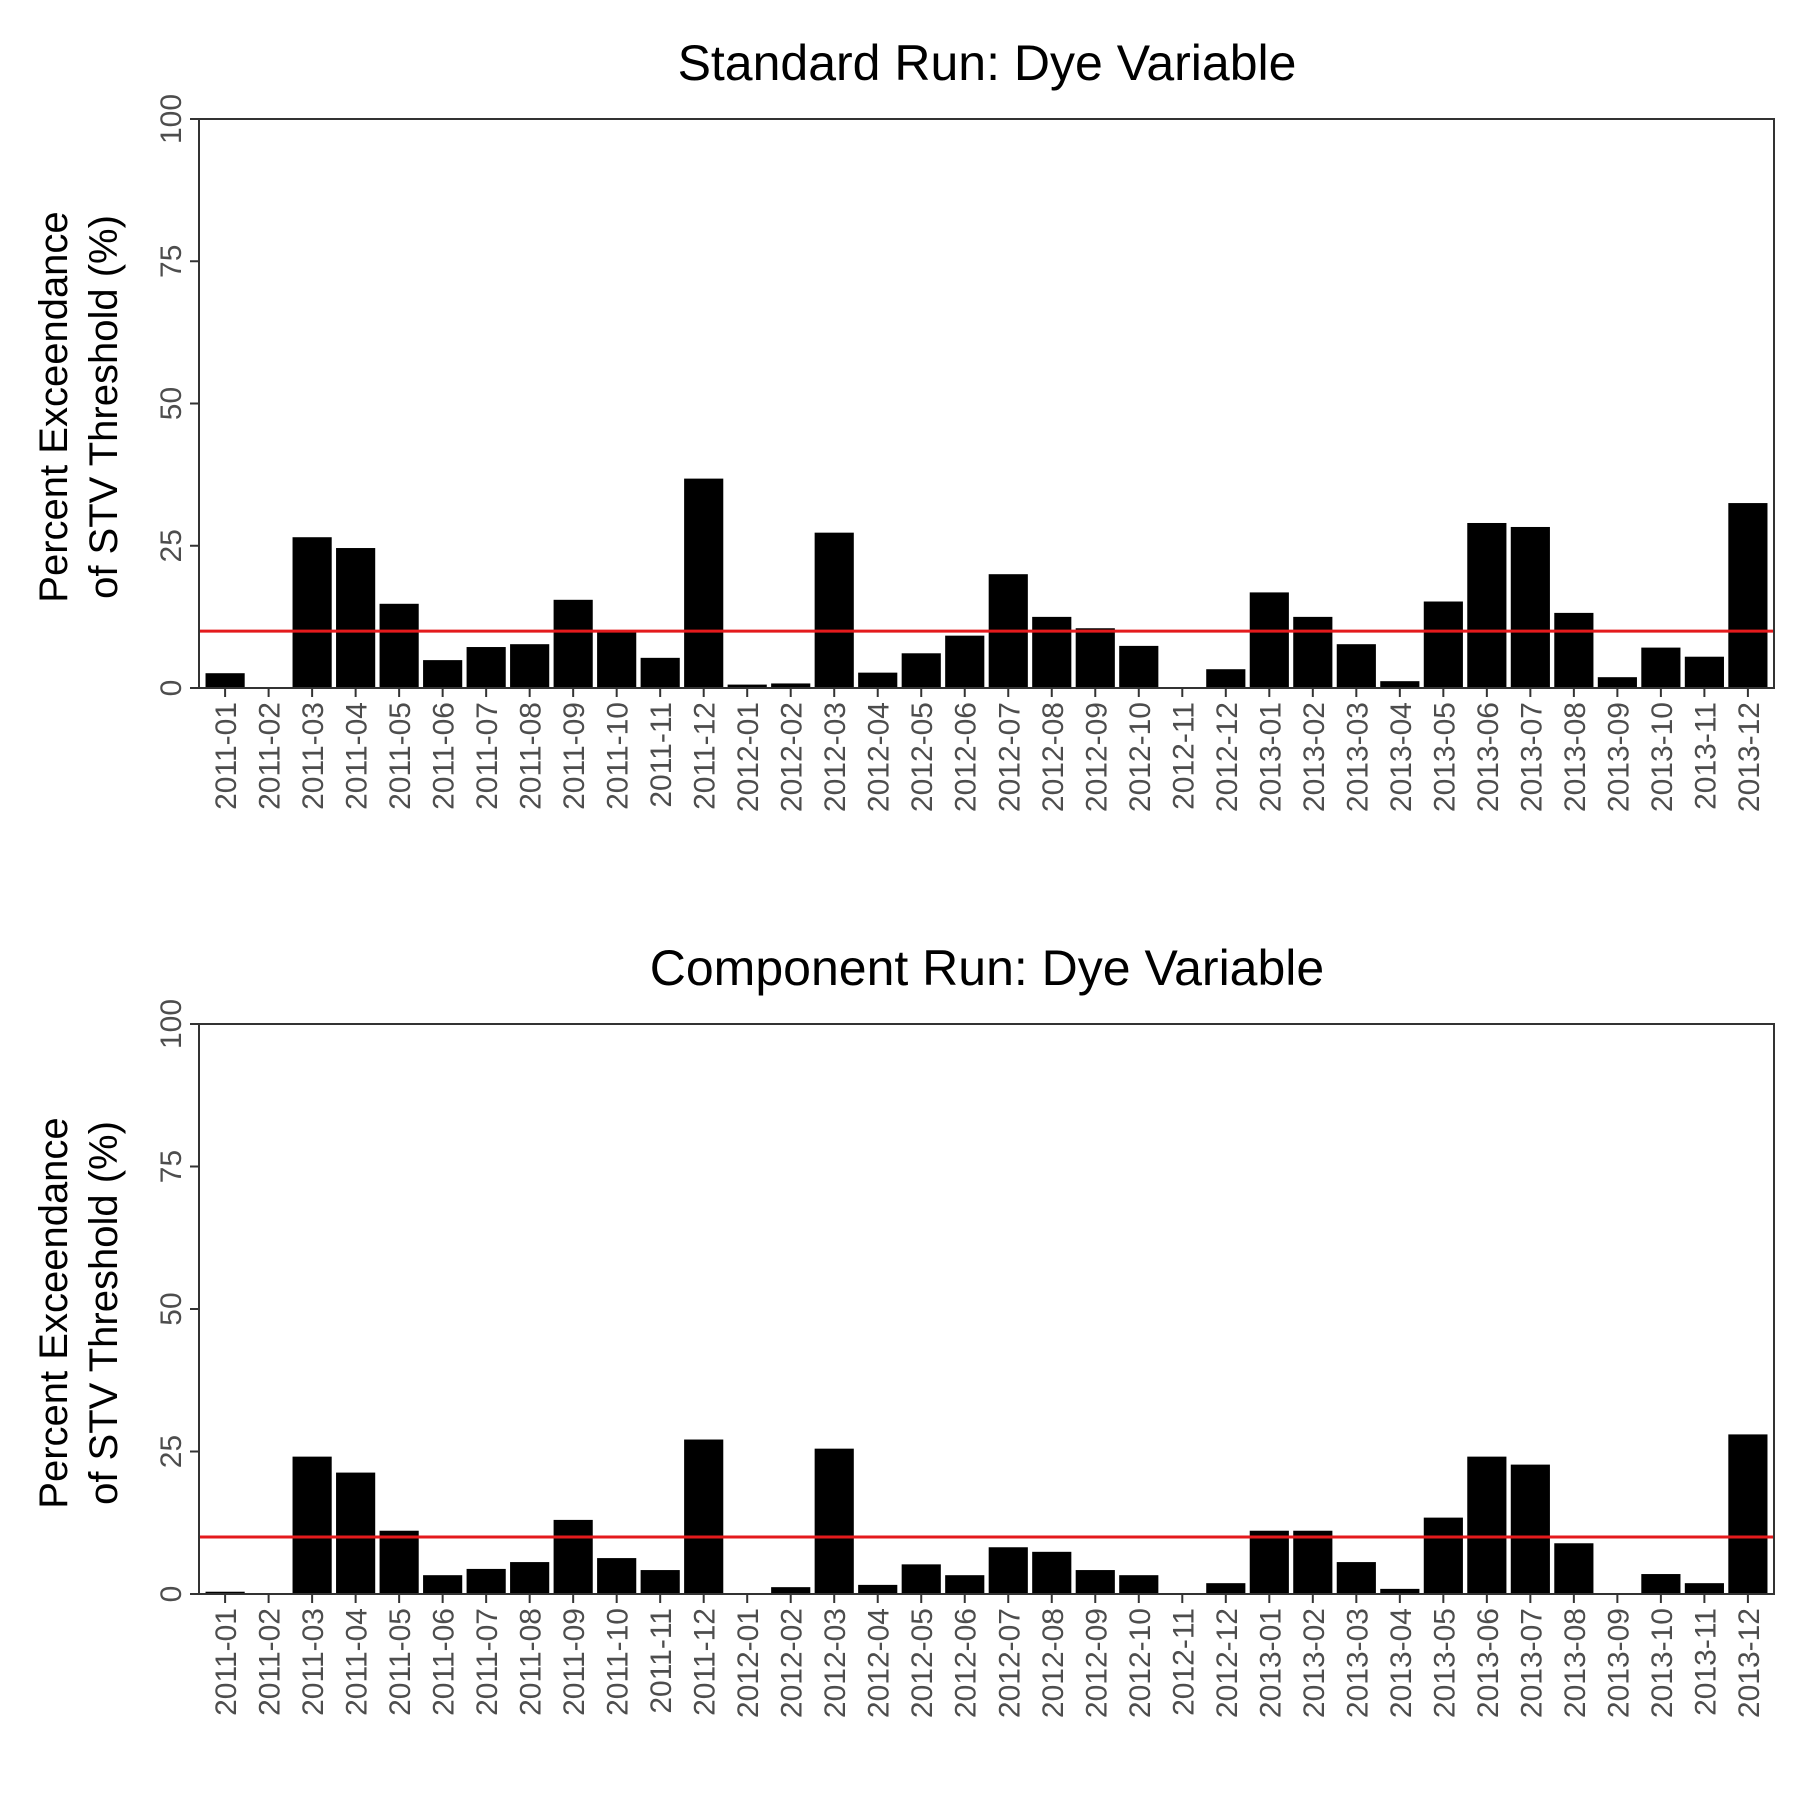 This screenshot has width=1800, height=1800. I want to click on x-tick-label: 2013-08, so click(1575, 757).